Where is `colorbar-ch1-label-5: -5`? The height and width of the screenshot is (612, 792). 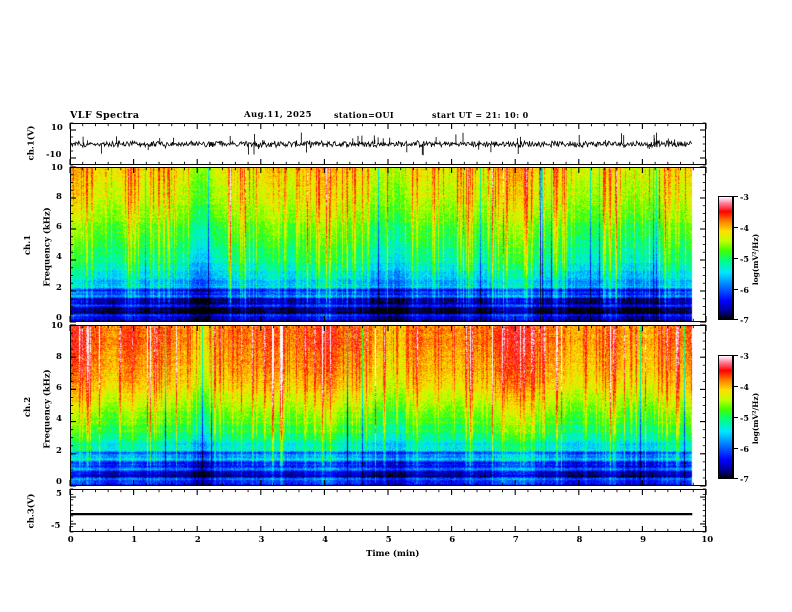 colorbar-ch1-label-5: -5 is located at coordinates (744, 259).